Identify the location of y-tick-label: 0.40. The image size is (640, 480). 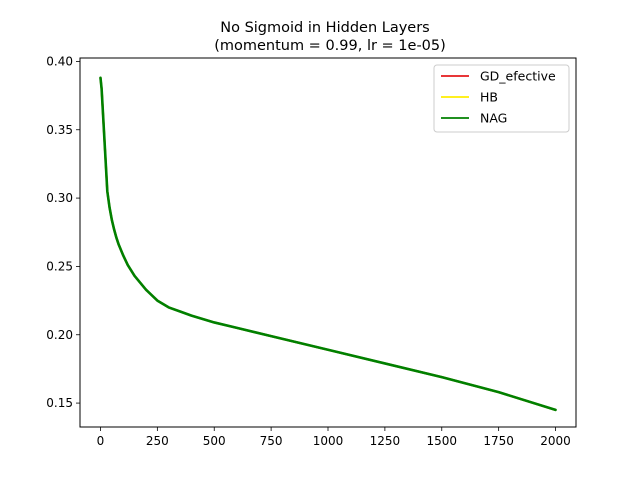
(59, 61).